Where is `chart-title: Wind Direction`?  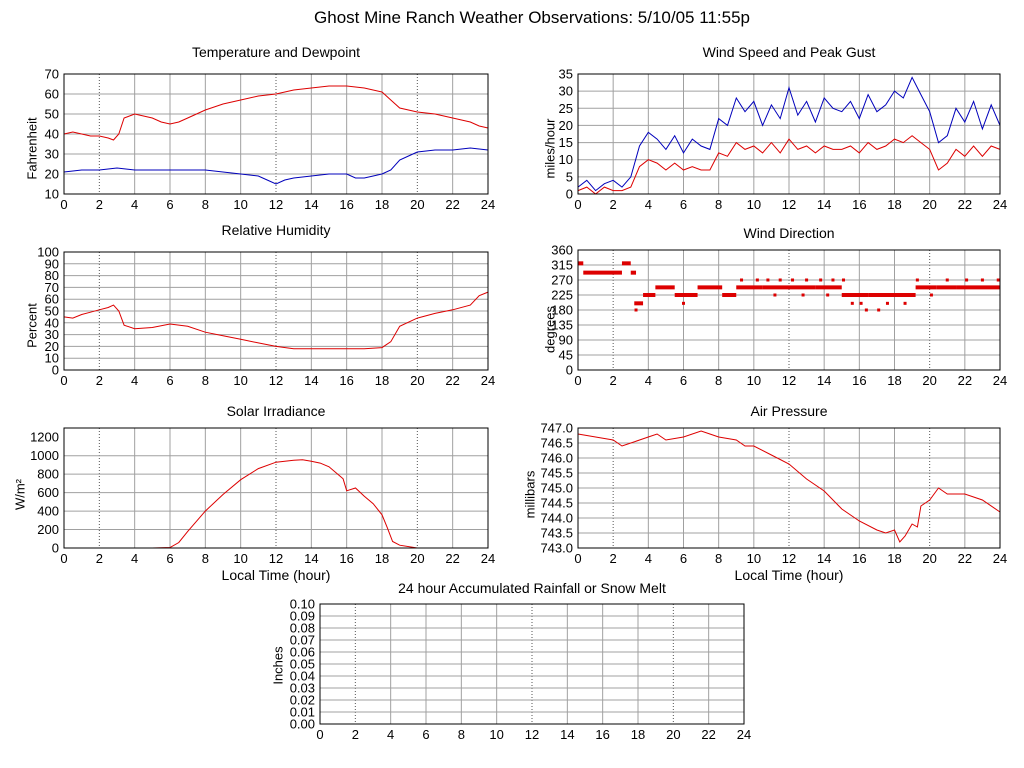
chart-title: Wind Direction is located at coordinates (789, 233).